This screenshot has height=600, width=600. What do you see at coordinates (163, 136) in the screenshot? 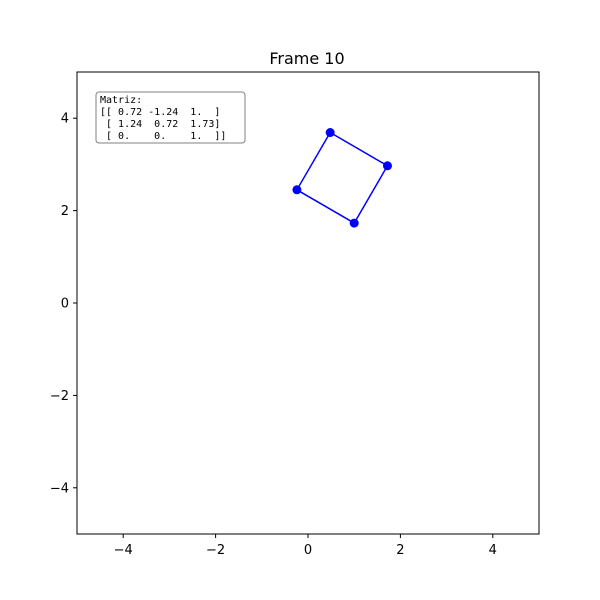
I see `annotation-line: [ 0. 0. 1. ]]` at bounding box center [163, 136].